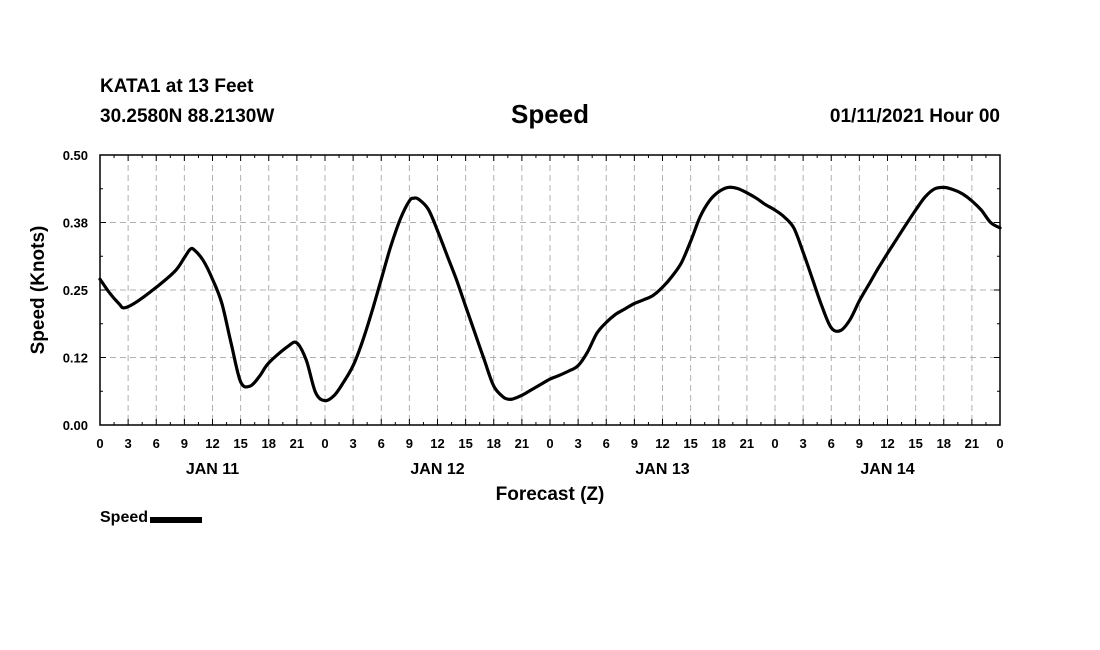 The image size is (1100, 650). Describe the element at coordinates (75, 155) in the screenshot. I see `y-tick-label: 0.50` at that location.